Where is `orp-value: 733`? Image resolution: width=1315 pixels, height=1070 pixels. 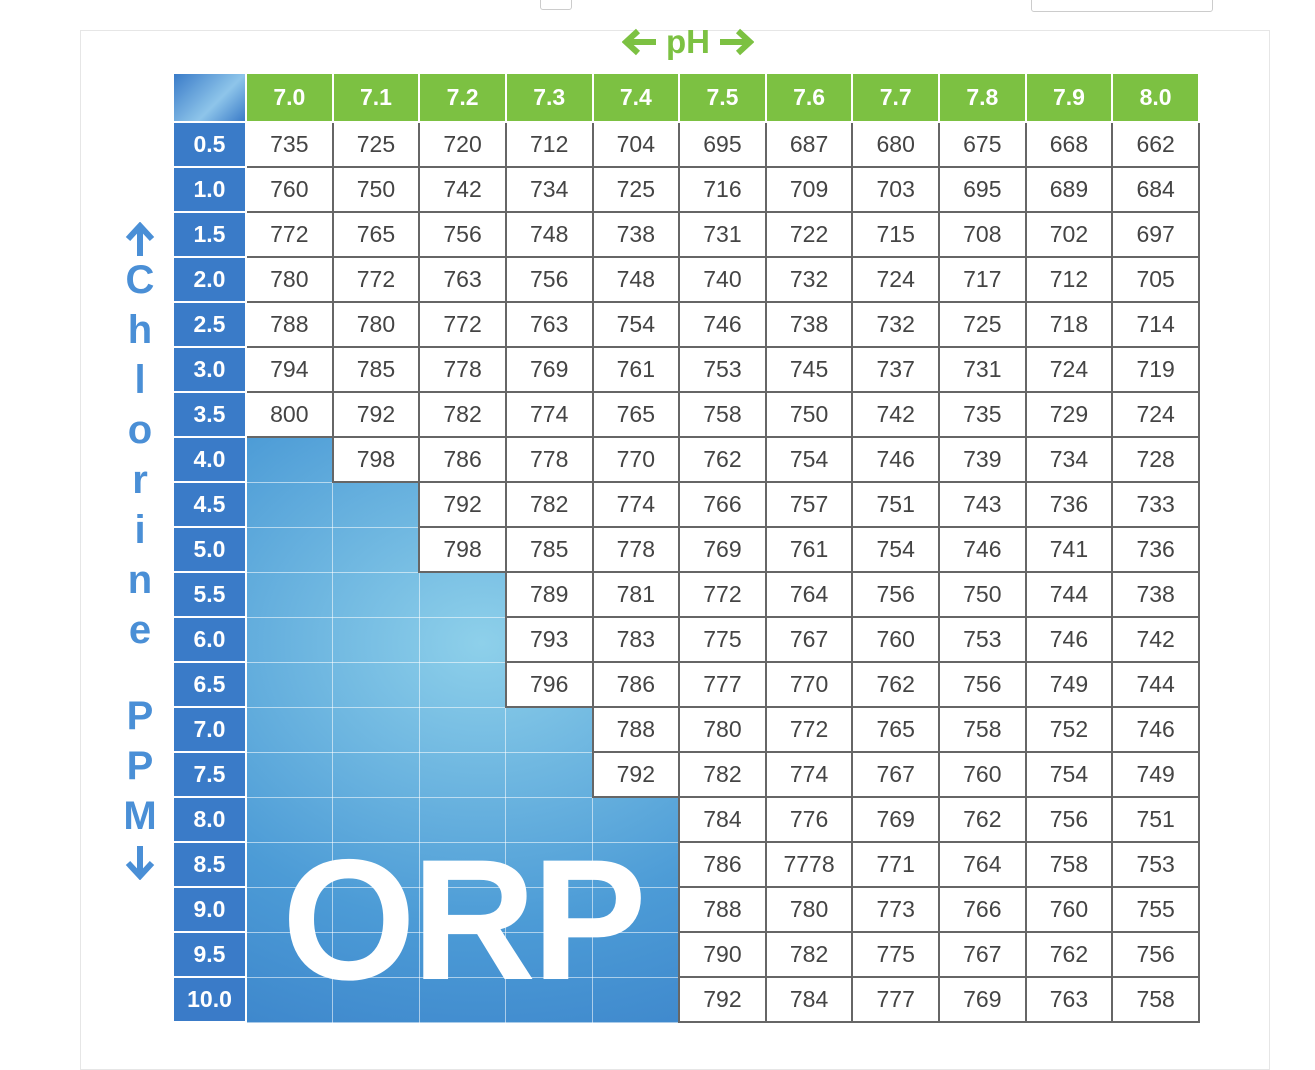
orp-value: 733 is located at coordinates (1155, 504).